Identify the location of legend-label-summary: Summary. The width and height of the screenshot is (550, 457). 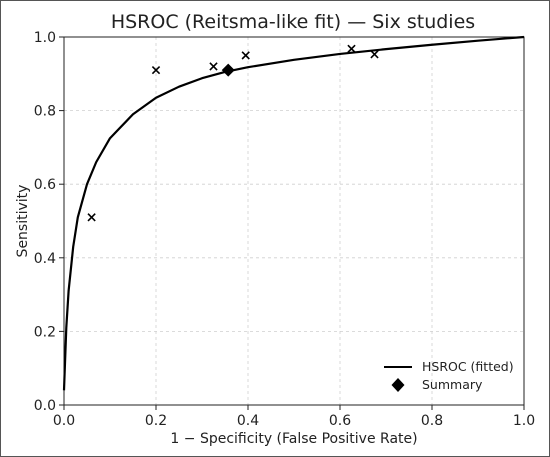
(452, 384).